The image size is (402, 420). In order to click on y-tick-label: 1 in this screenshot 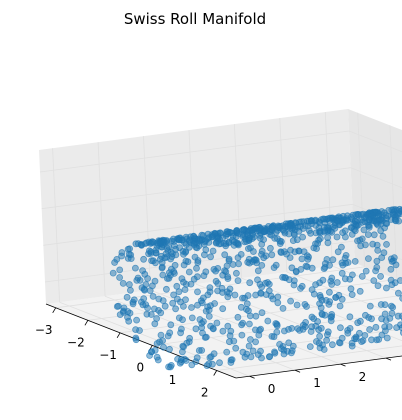, I will do `click(317, 383)`.